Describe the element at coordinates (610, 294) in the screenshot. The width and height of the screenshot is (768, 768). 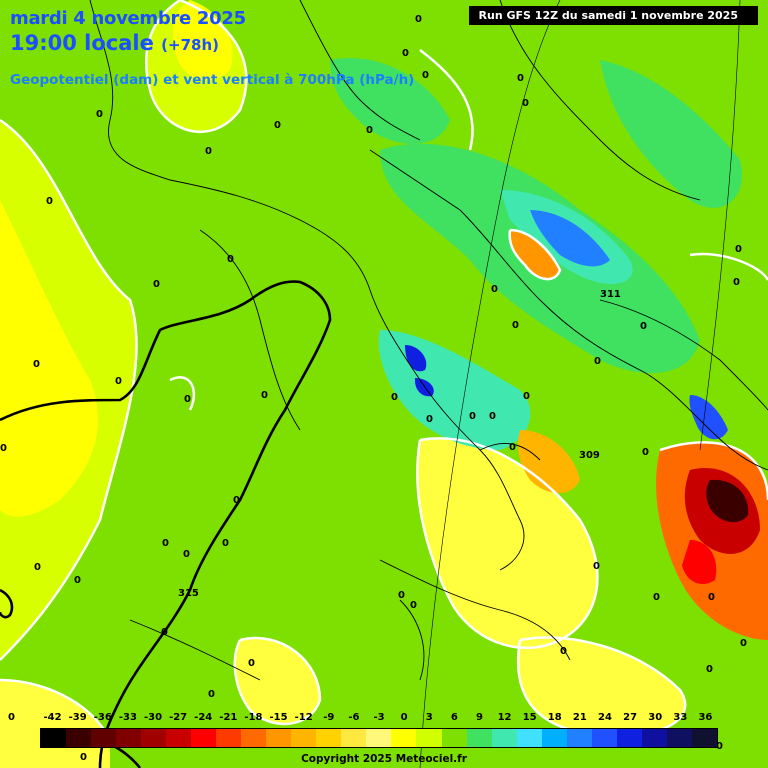
I see `geopotential-label-311: 311` at that location.